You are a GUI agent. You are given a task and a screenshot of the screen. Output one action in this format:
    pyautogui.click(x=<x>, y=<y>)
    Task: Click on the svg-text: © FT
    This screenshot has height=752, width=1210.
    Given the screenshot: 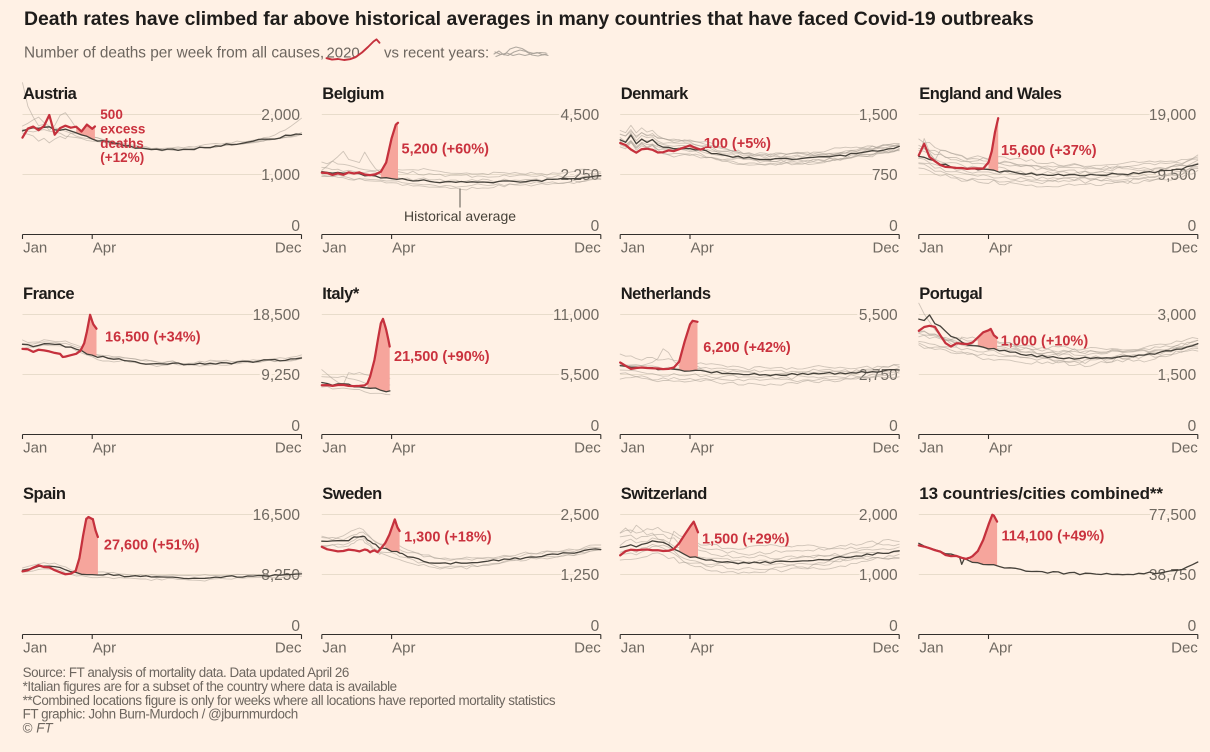 What is the action you would take?
    pyautogui.click(x=38, y=727)
    